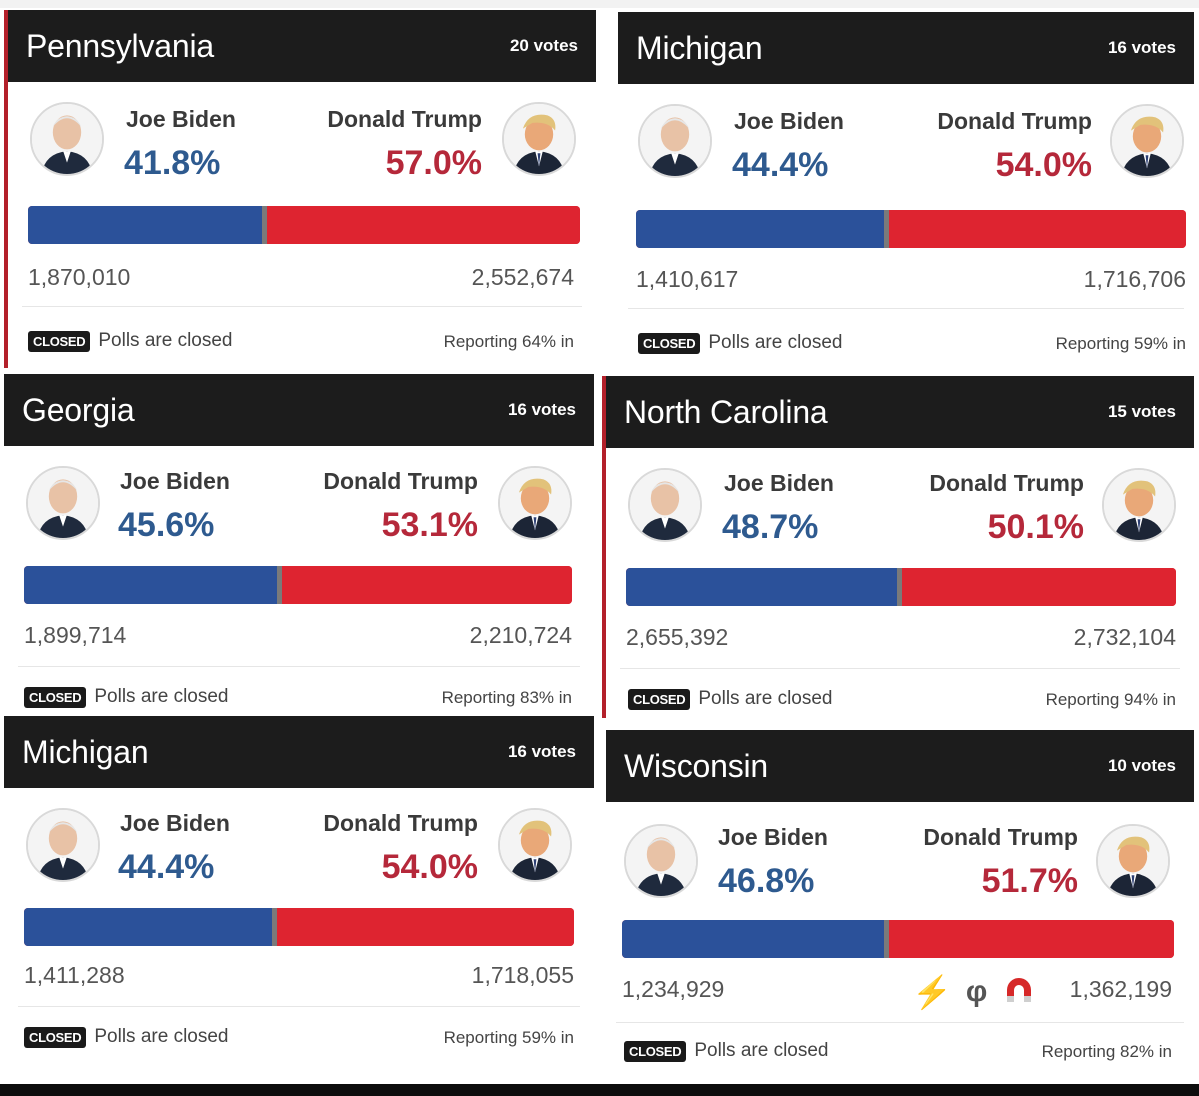 This screenshot has height=1096, width=1199. What do you see at coordinates (522, 975) in the screenshot?
I see `trump-vote-count: 1,718,055` at bounding box center [522, 975].